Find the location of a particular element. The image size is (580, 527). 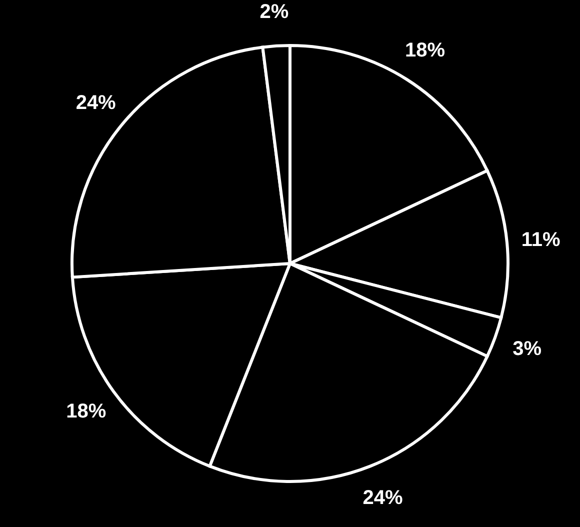

data-label: 11% is located at coordinates (541, 239).